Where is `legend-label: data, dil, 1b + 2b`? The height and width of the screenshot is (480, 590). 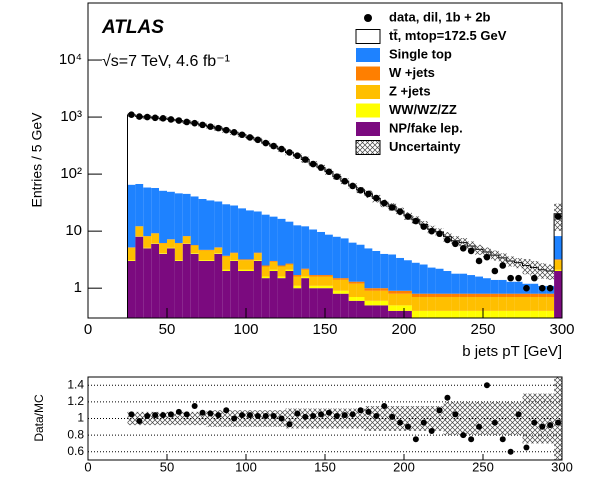
legend-label: data, dil, 1b + 2b is located at coordinates (440, 16).